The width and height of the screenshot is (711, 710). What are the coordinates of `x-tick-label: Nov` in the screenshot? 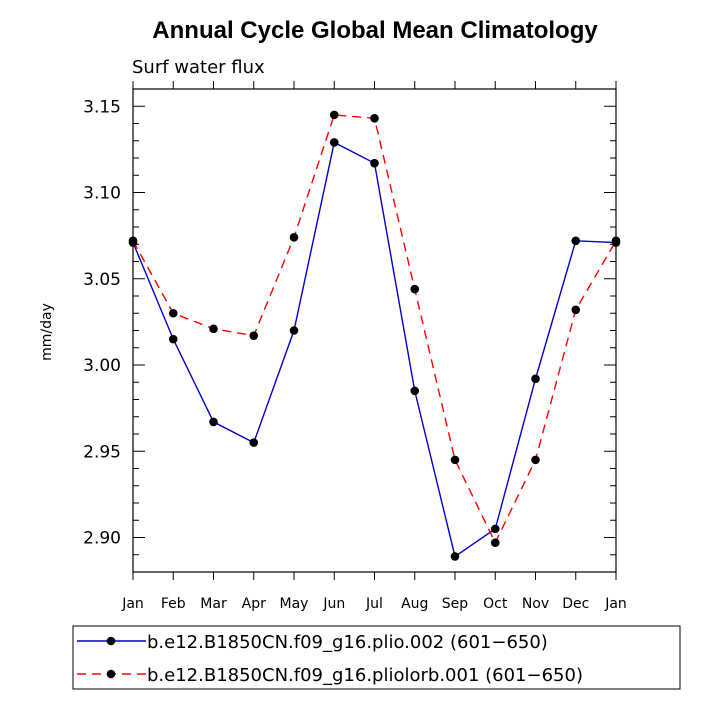 It's located at (535, 604).